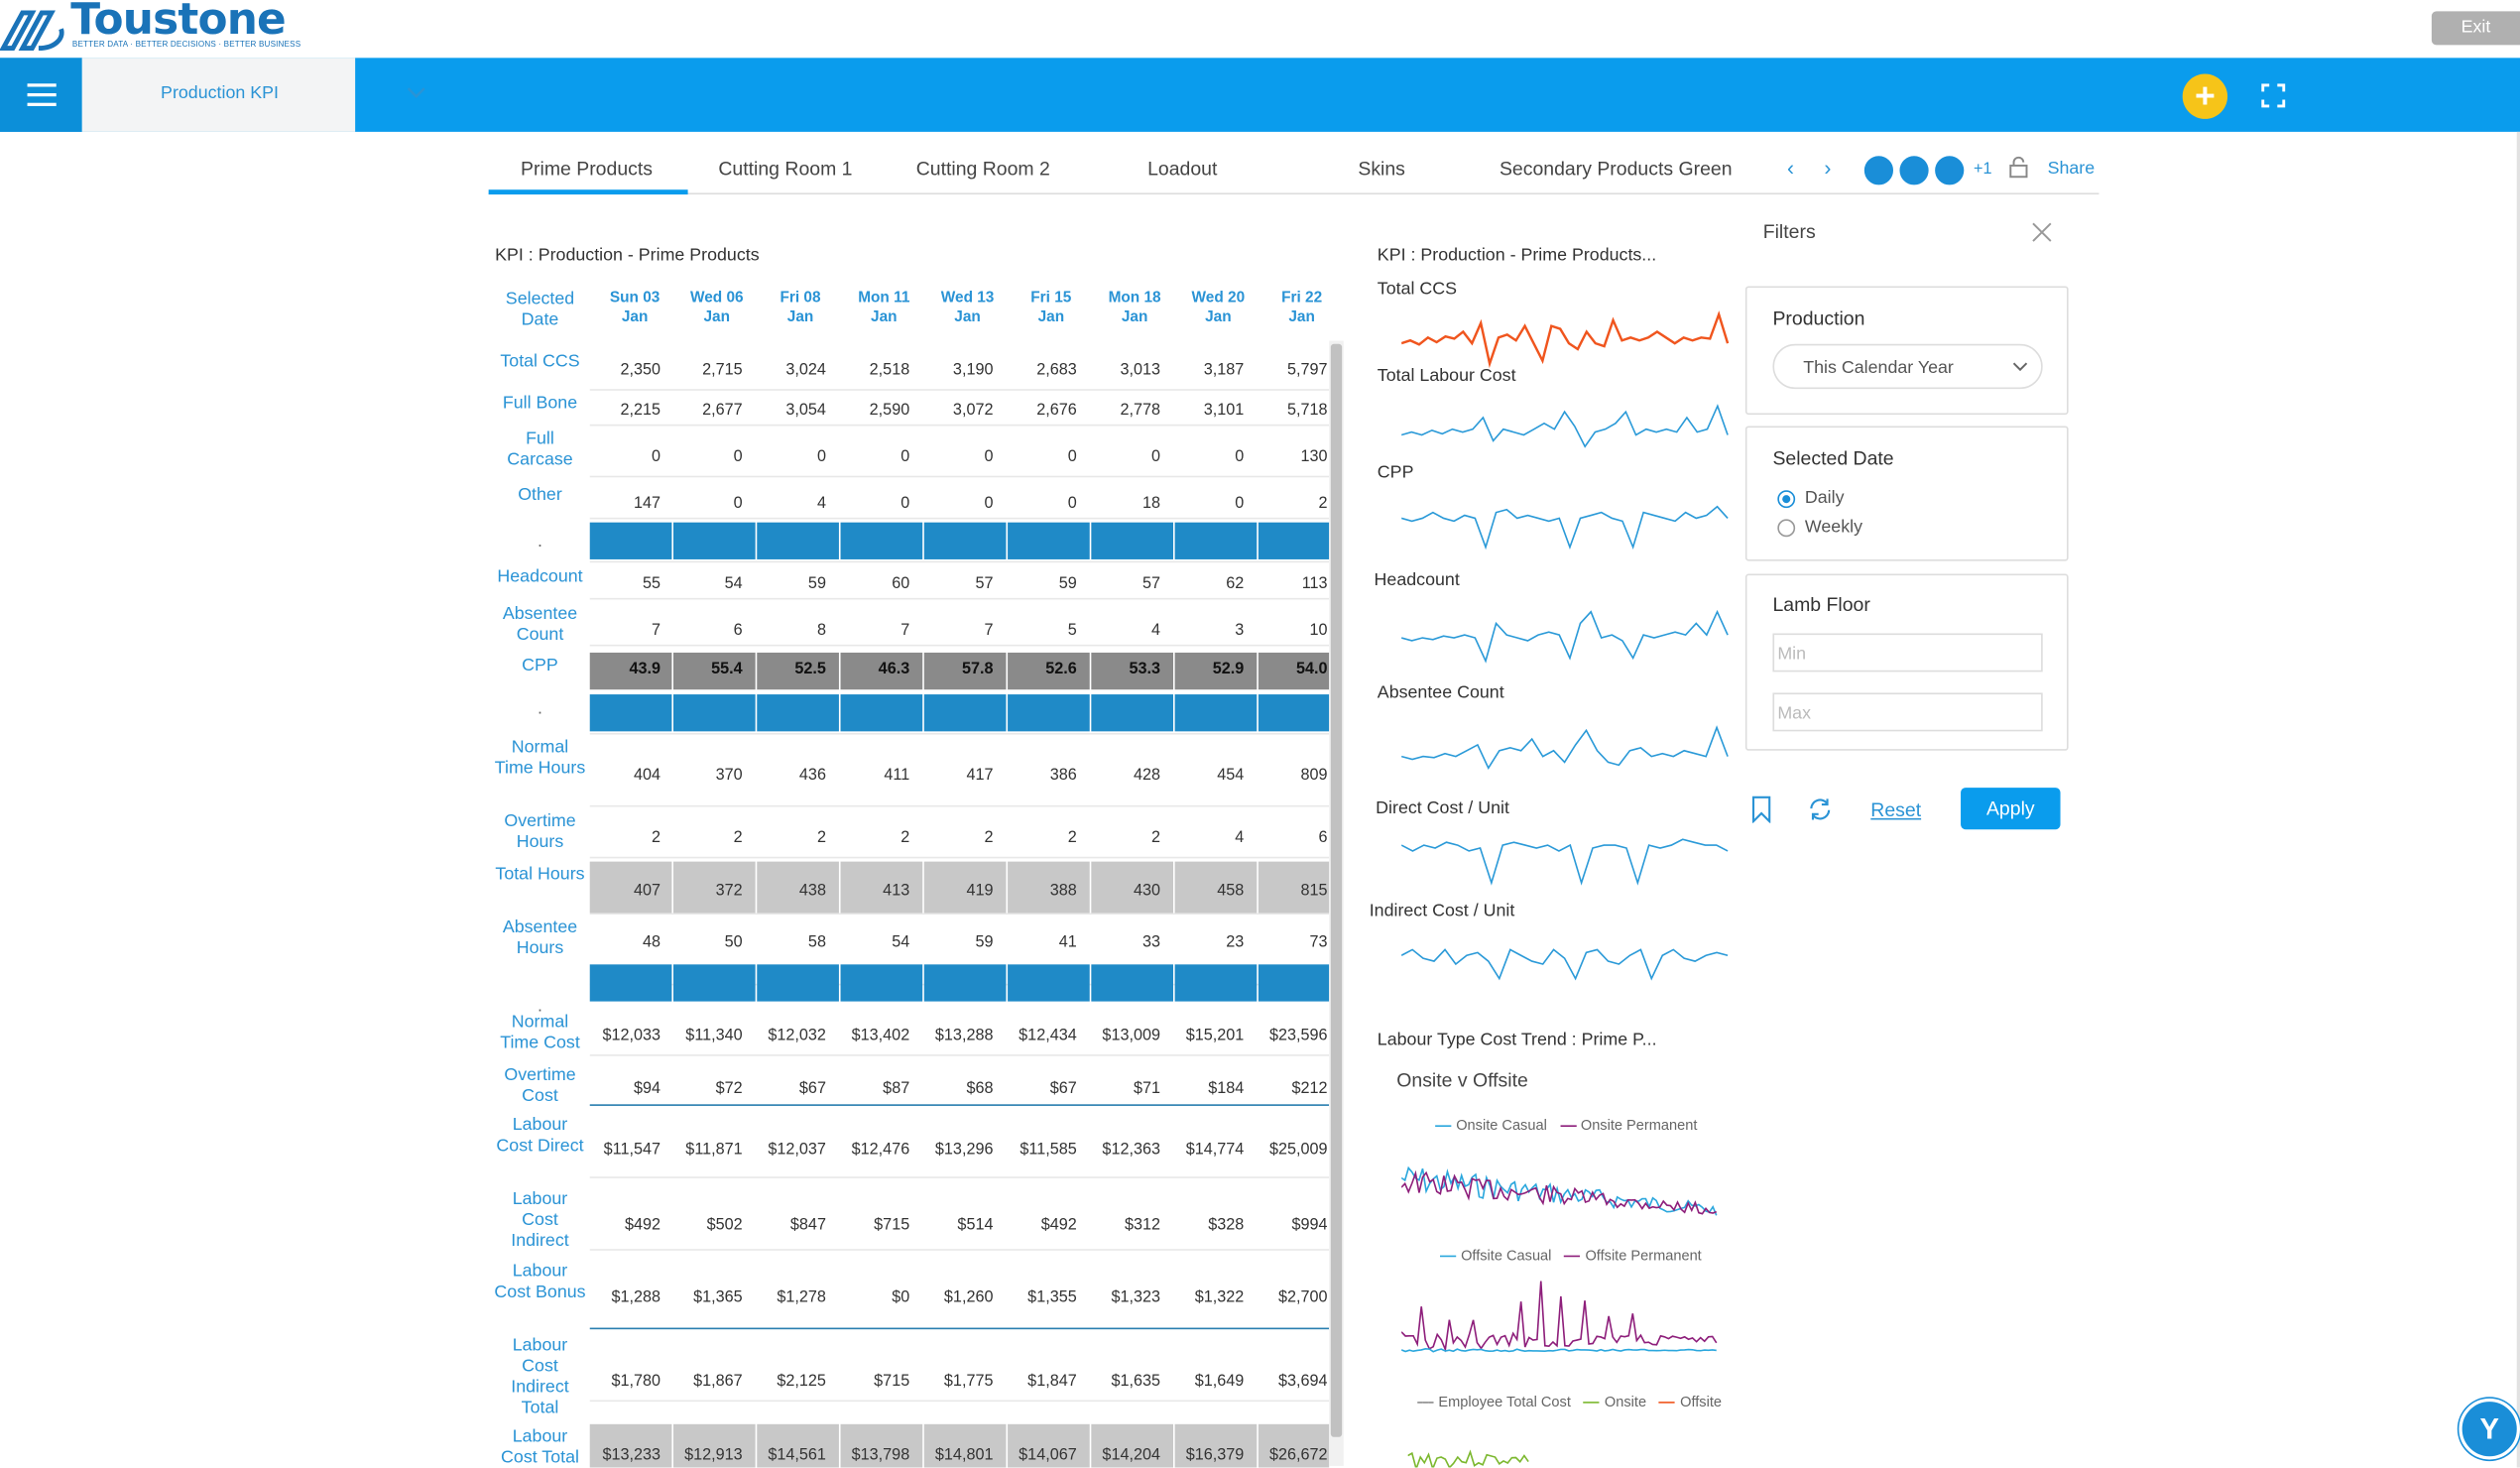  What do you see at coordinates (1786, 498) in the screenshot?
I see `radio-checked-icon` at bounding box center [1786, 498].